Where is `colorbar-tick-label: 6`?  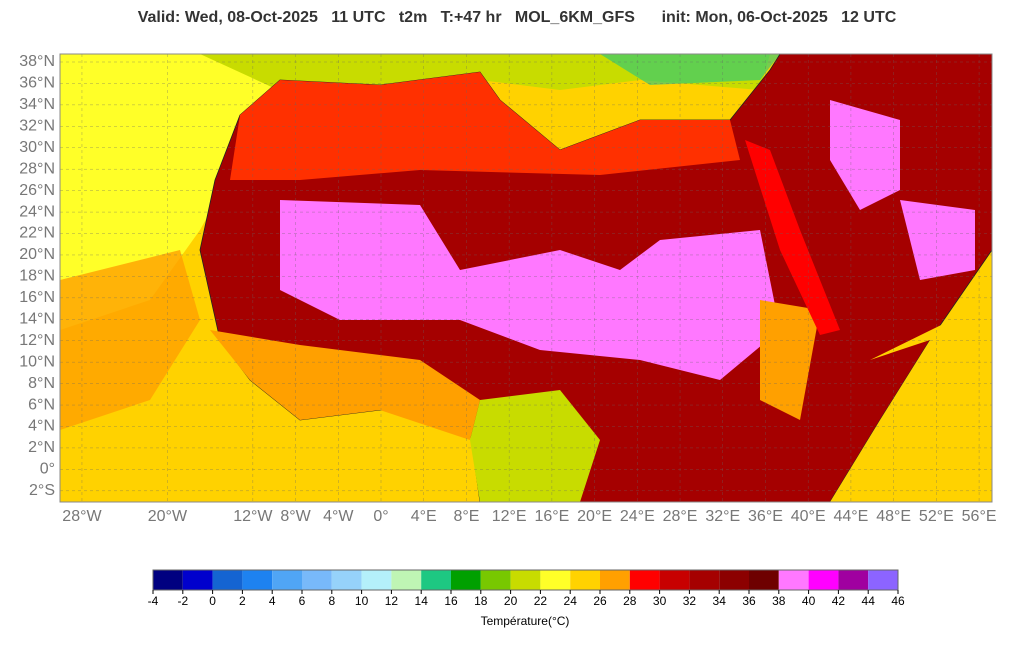
colorbar-tick-label: 6 is located at coordinates (302, 601).